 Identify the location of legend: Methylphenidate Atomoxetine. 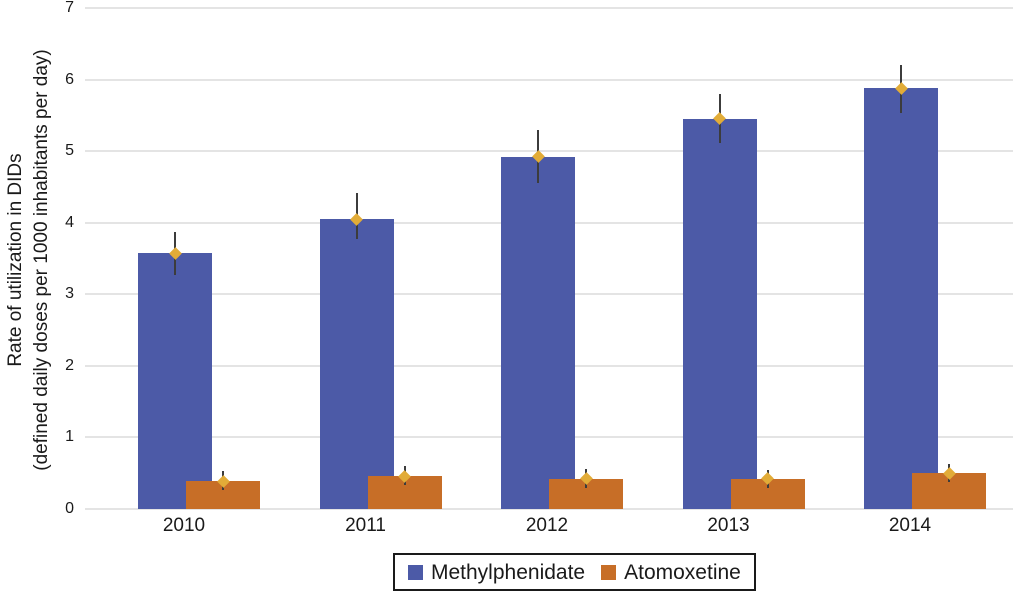
(574, 572).